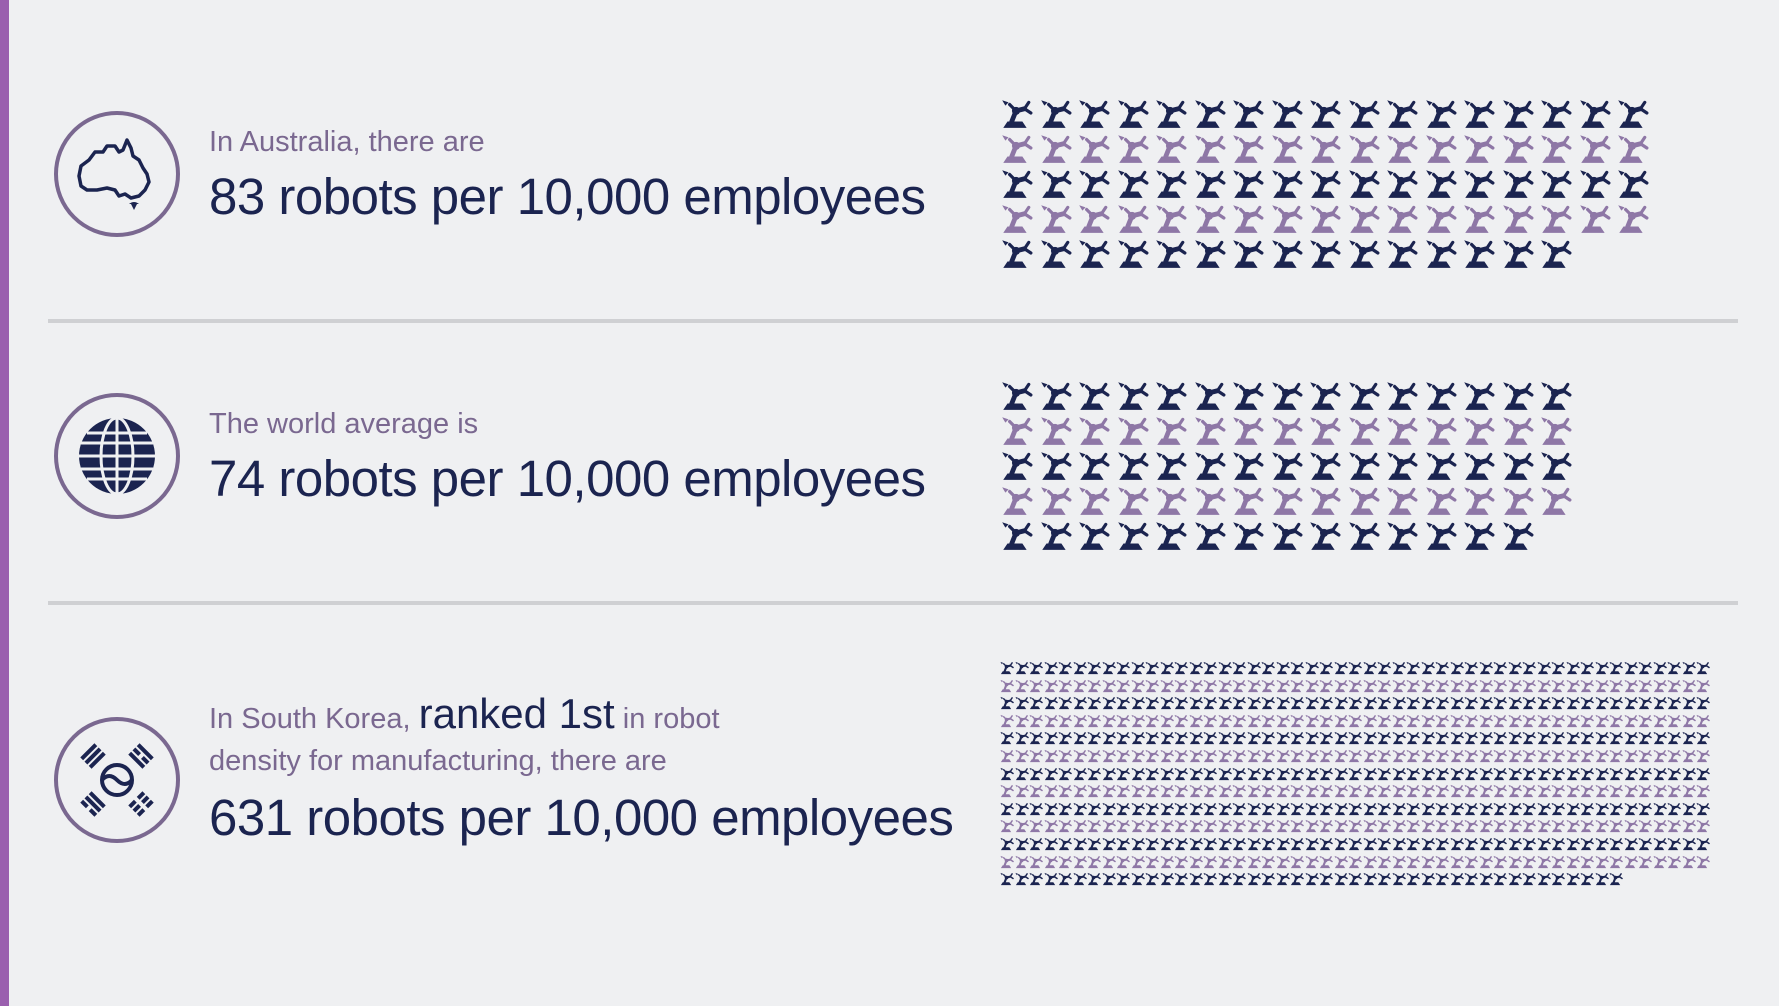  Describe the element at coordinates (581, 715) in the screenshot. I see `south-korea-intro-line1: In South Korea, ranked 1st in robot` at that location.